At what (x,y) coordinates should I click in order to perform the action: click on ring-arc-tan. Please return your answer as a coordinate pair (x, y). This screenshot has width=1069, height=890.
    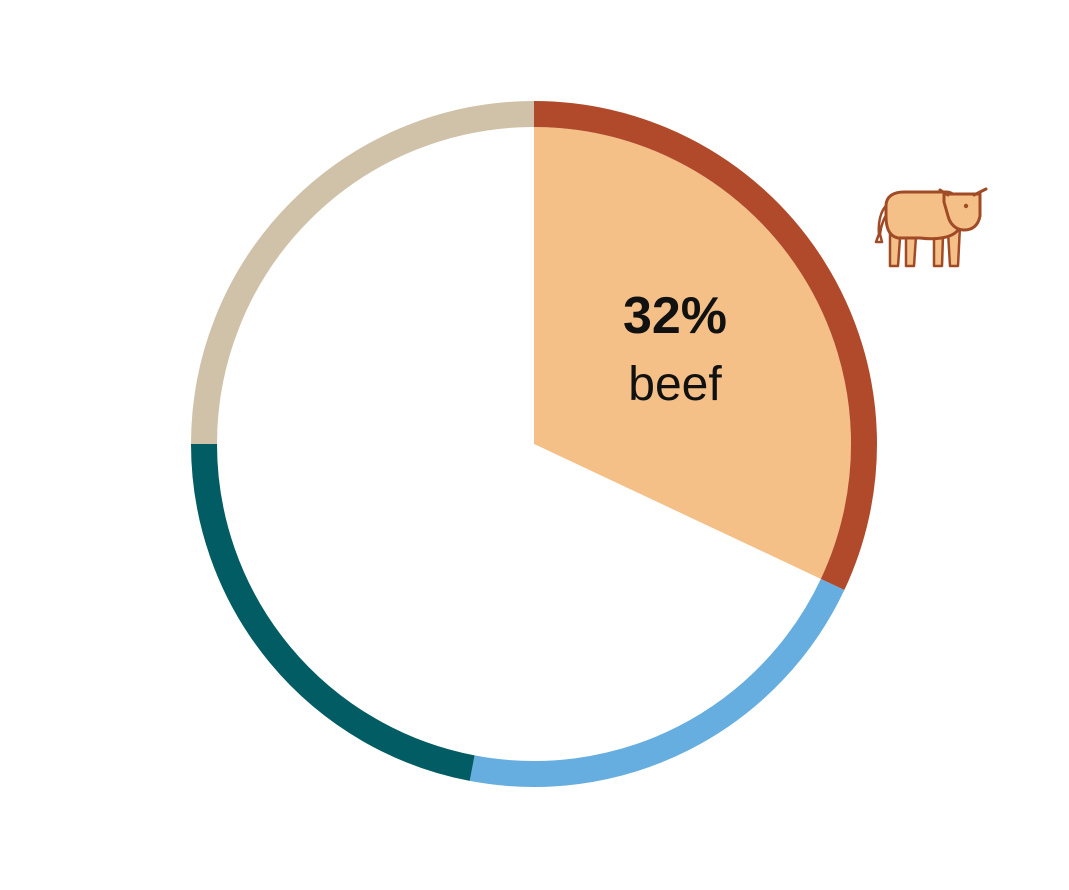
    Looking at the image, I should click on (363, 273).